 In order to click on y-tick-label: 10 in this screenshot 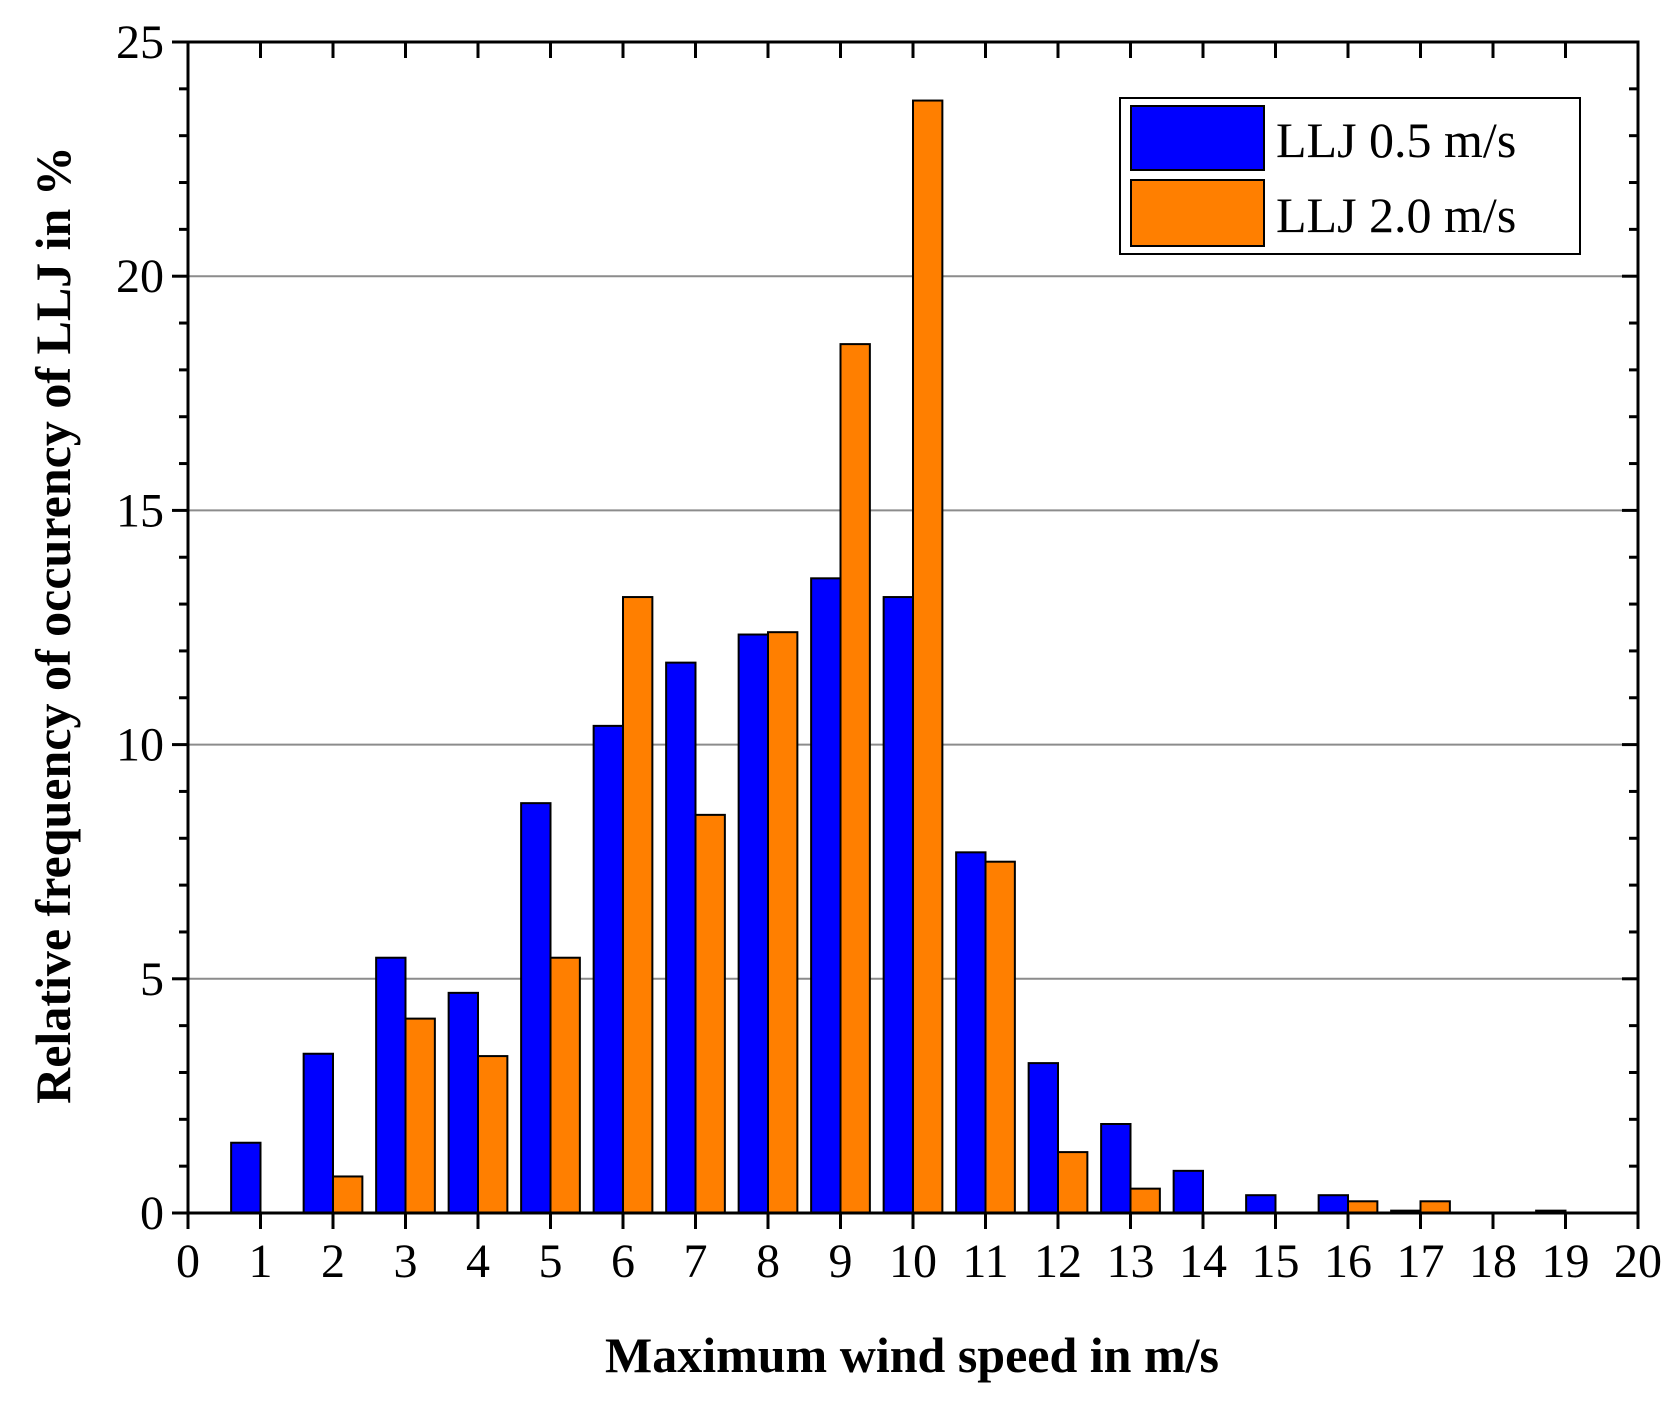, I will do `click(140, 745)`.